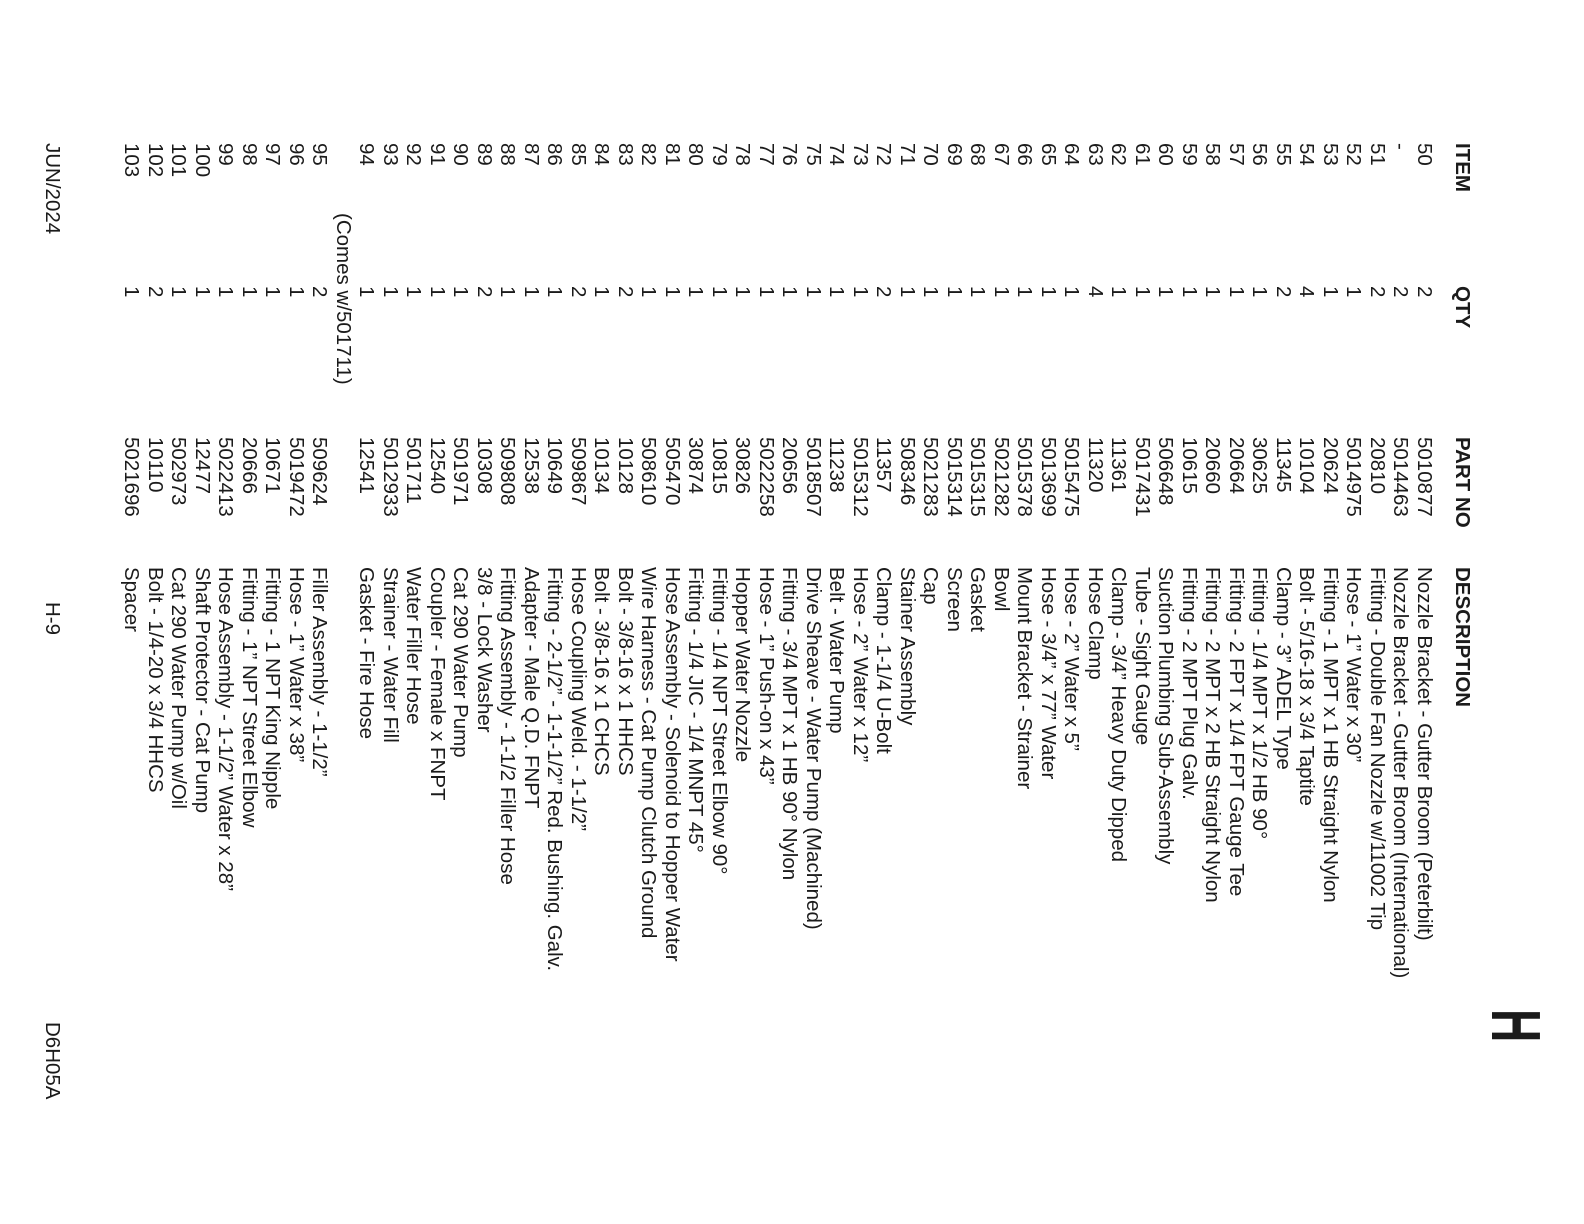 The width and height of the screenshot is (1584, 1224). What do you see at coordinates (884, 465) in the screenshot?
I see `row-part-number: 11357` at bounding box center [884, 465].